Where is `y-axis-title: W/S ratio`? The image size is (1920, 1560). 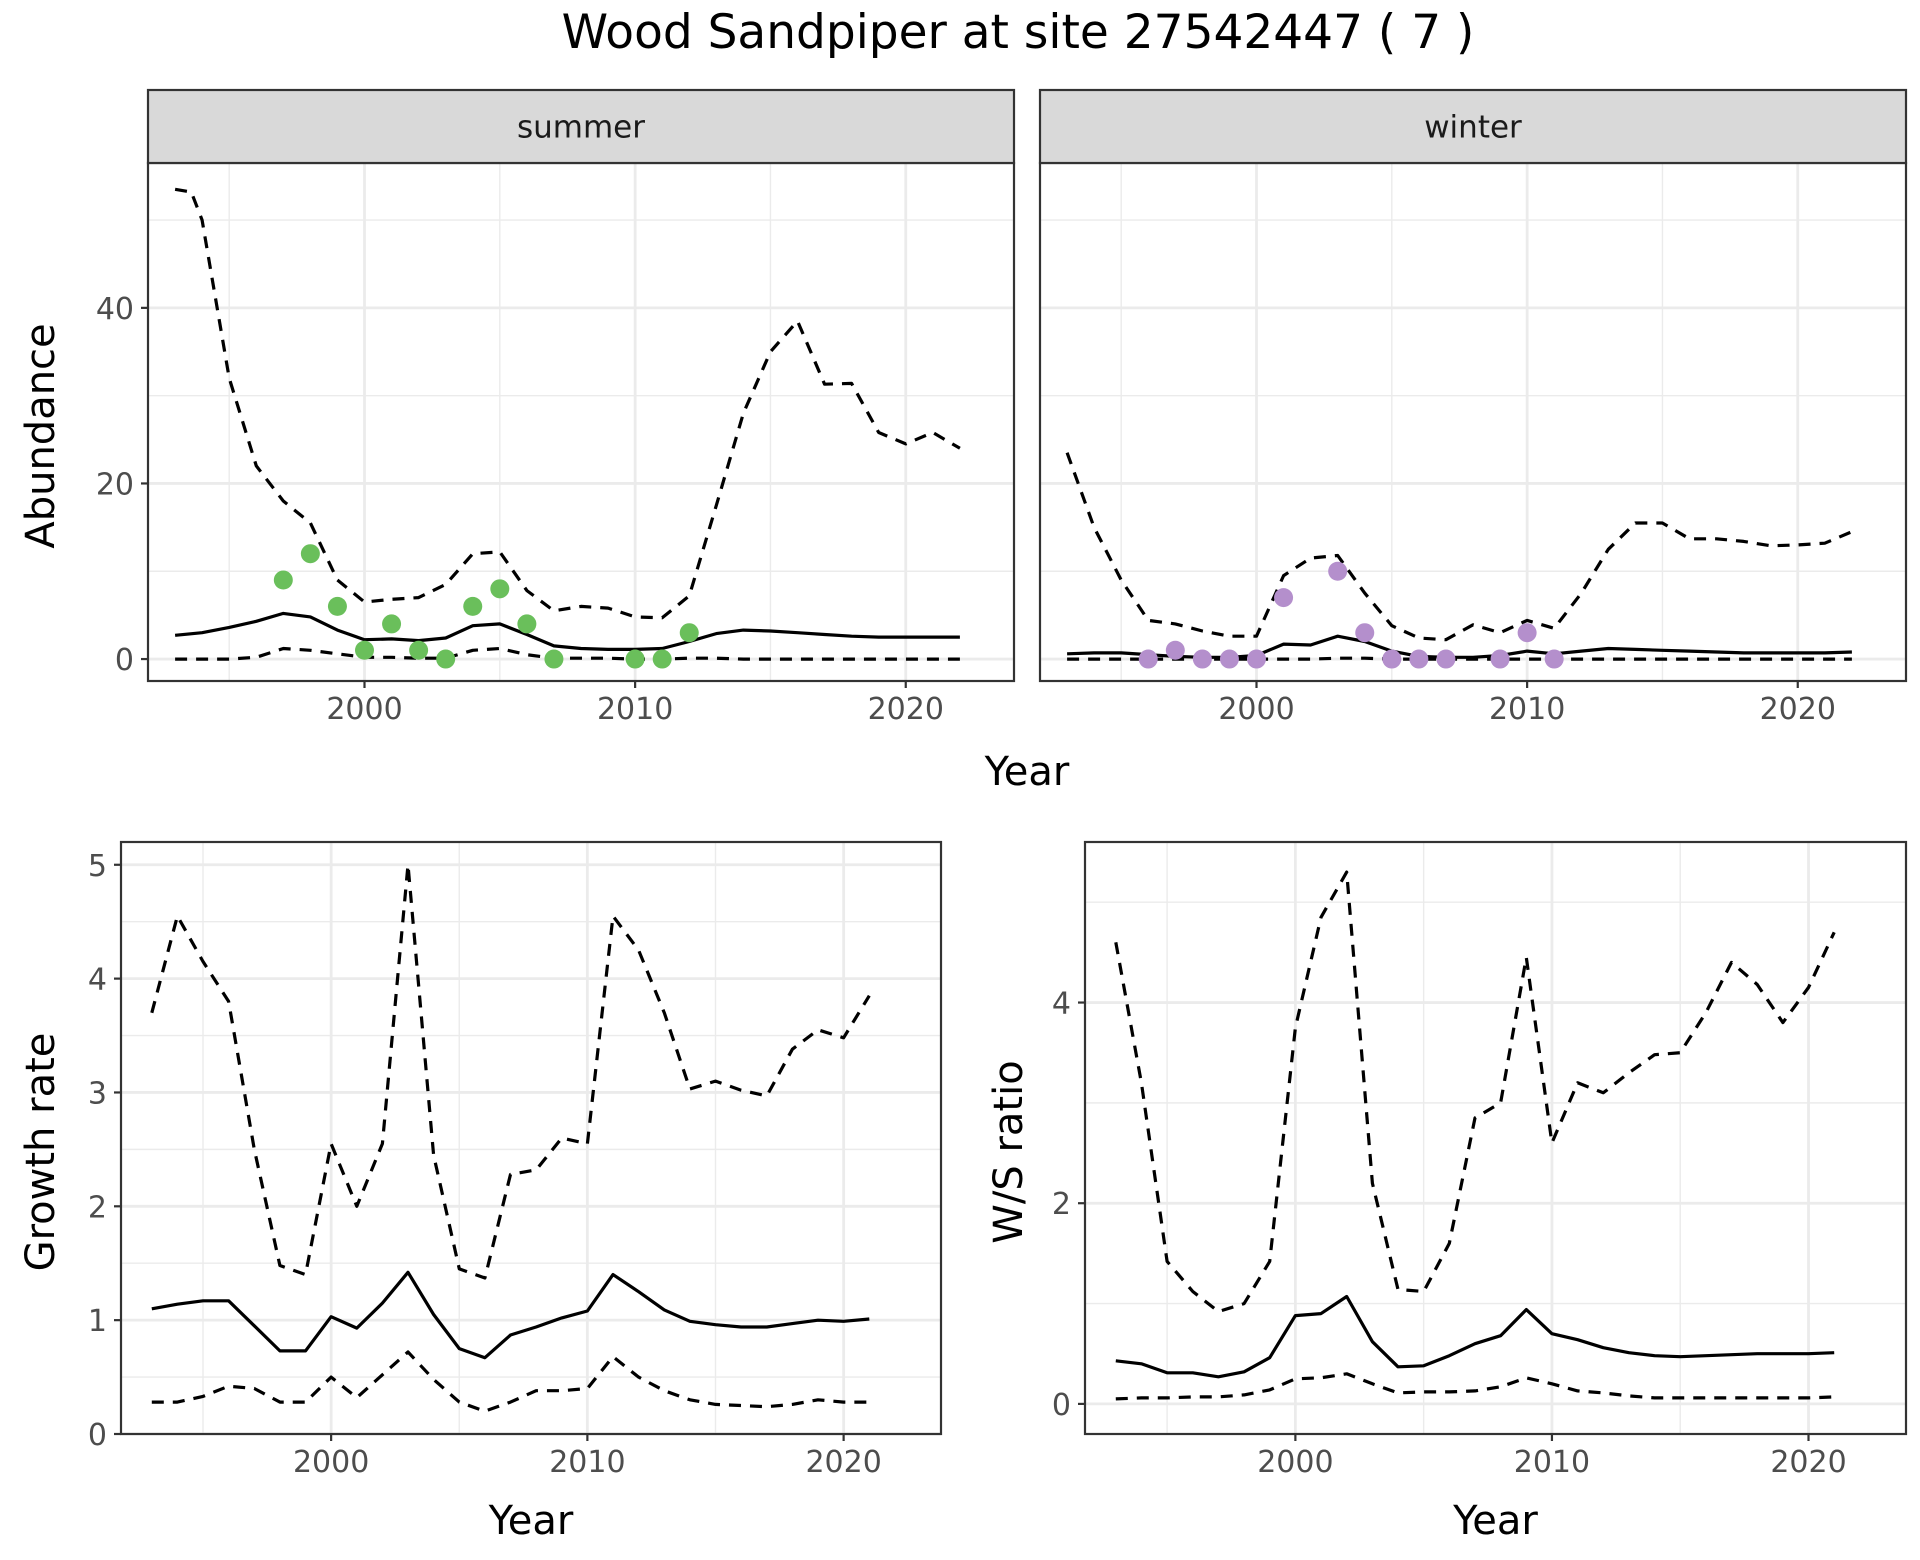
y-axis-title: W/S ratio is located at coordinates (1009, 1151).